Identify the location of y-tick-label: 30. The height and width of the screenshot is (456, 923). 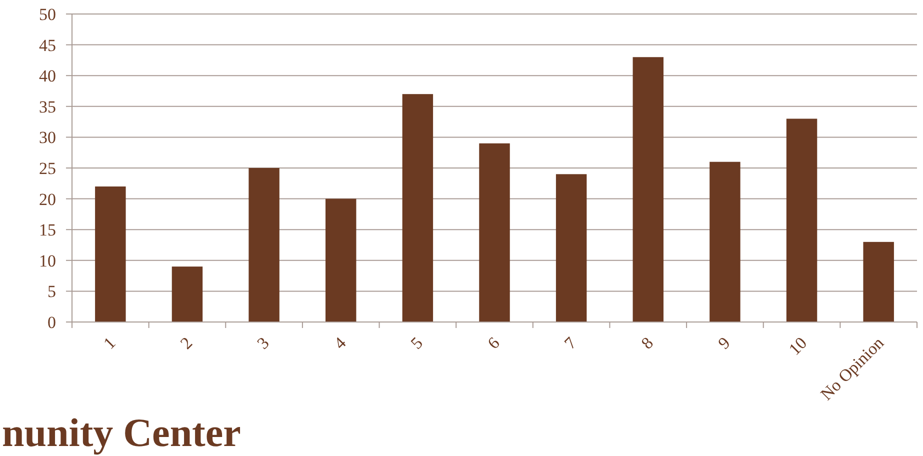
(47, 138).